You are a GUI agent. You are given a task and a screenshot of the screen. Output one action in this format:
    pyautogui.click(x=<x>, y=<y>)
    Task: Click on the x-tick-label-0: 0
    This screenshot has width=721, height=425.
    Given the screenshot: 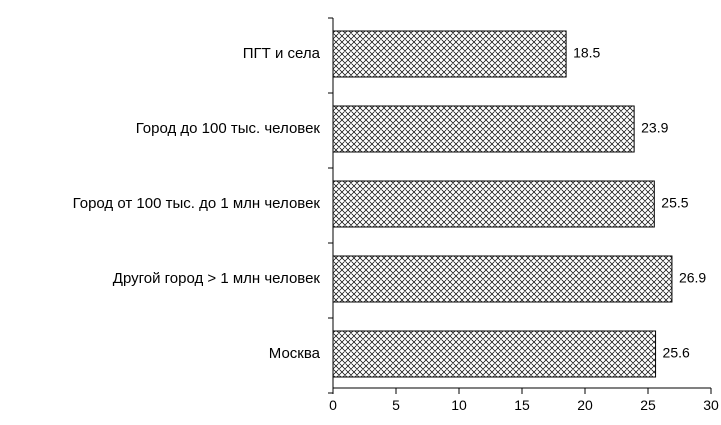 What is the action you would take?
    pyautogui.click(x=333, y=405)
    